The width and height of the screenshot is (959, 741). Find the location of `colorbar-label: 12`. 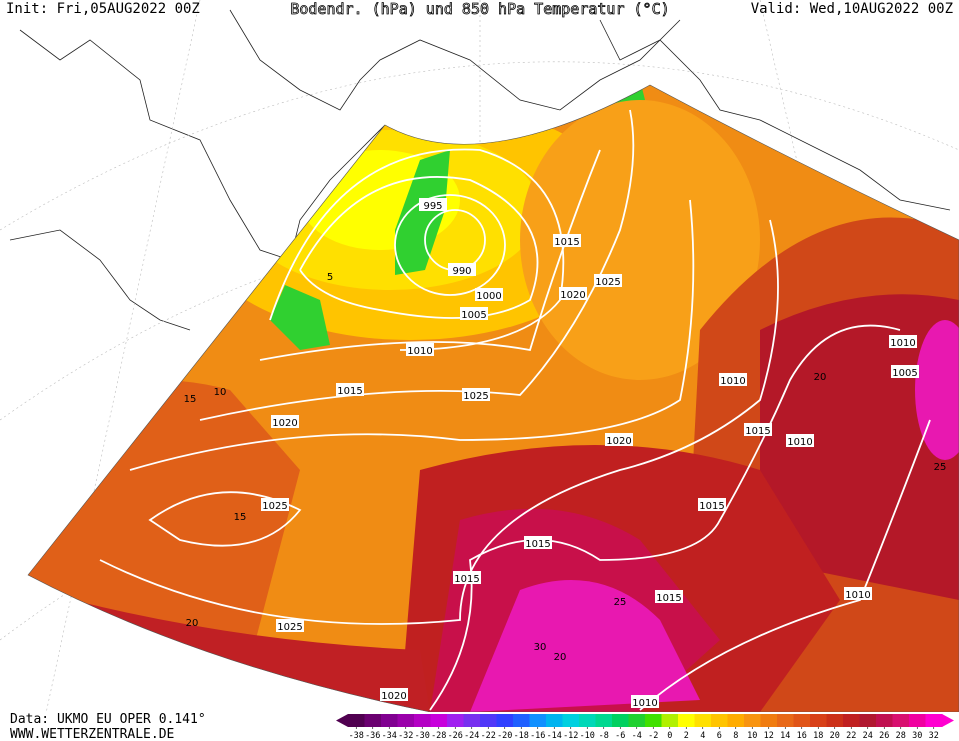

colorbar-label: 12 is located at coordinates (769, 736).